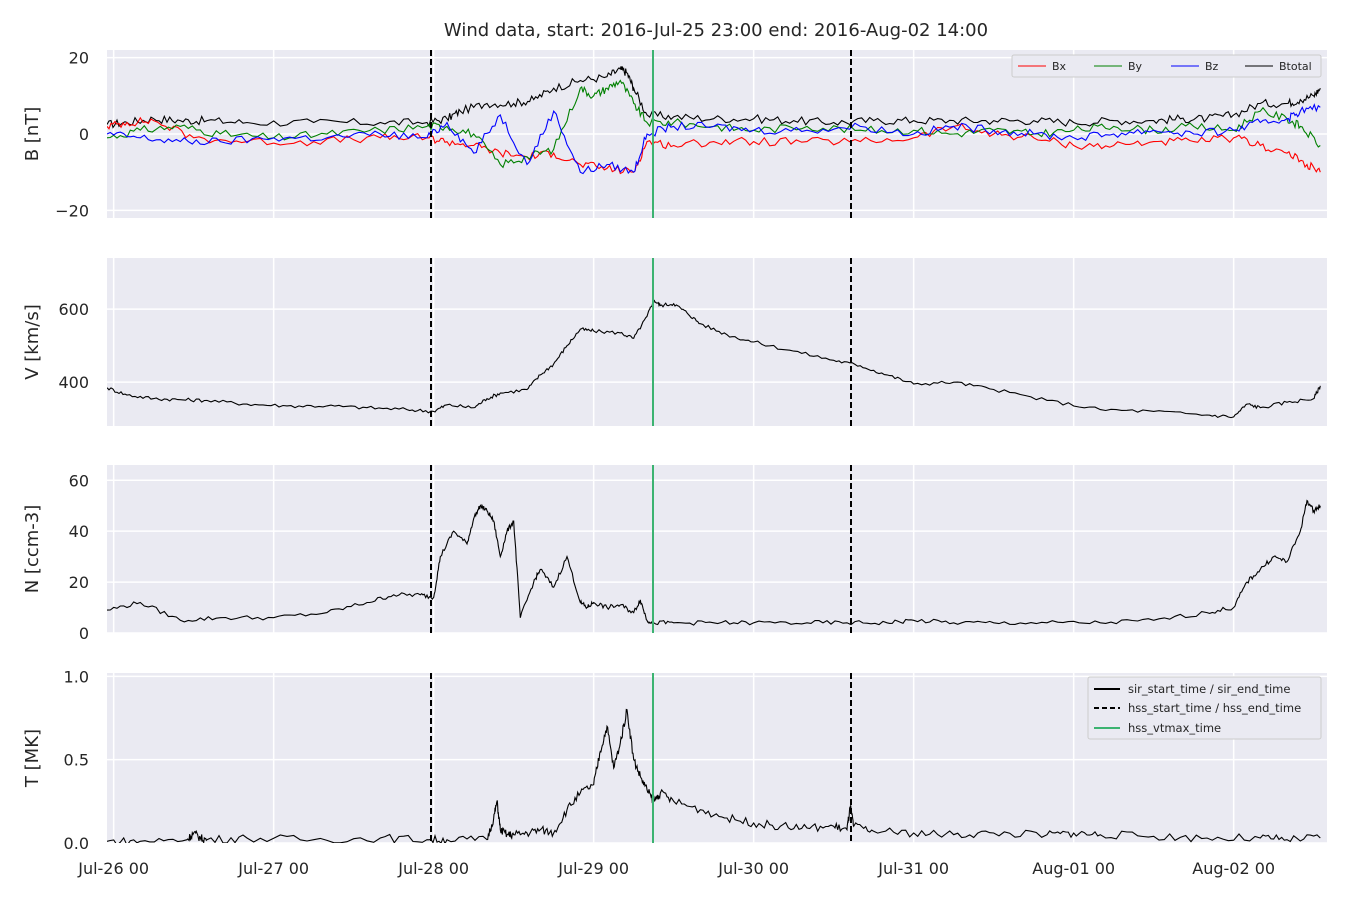 This screenshot has height=900, width=1350. What do you see at coordinates (72, 210) in the screenshot?
I see `ytick-b-2: −20` at bounding box center [72, 210].